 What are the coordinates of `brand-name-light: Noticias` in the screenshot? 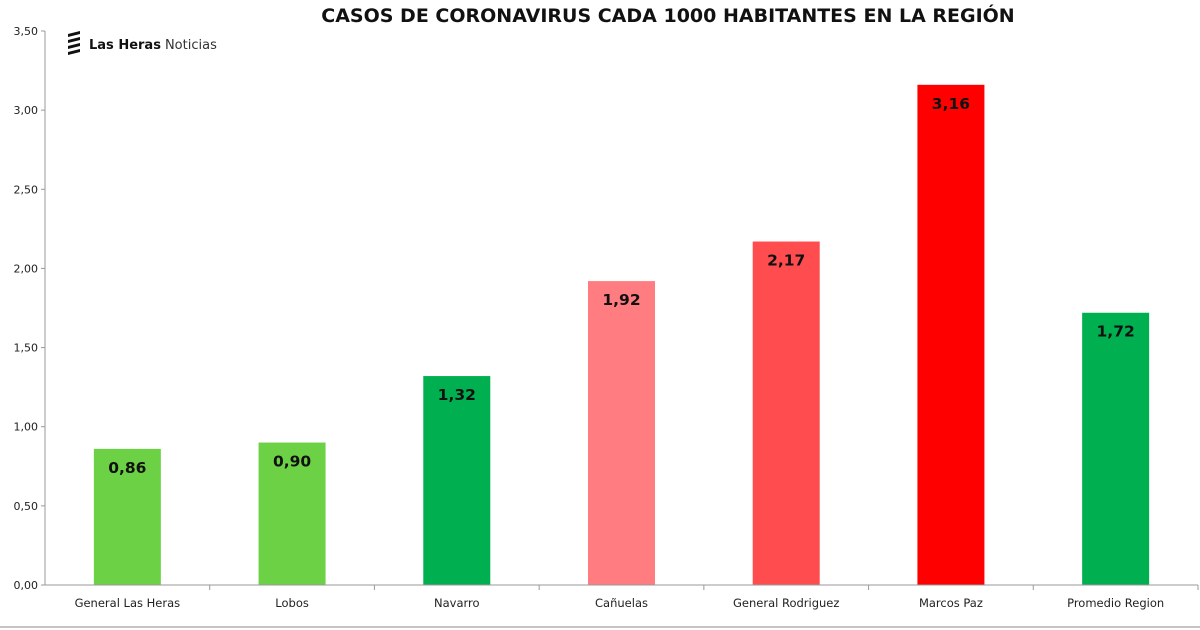 It's located at (191, 45).